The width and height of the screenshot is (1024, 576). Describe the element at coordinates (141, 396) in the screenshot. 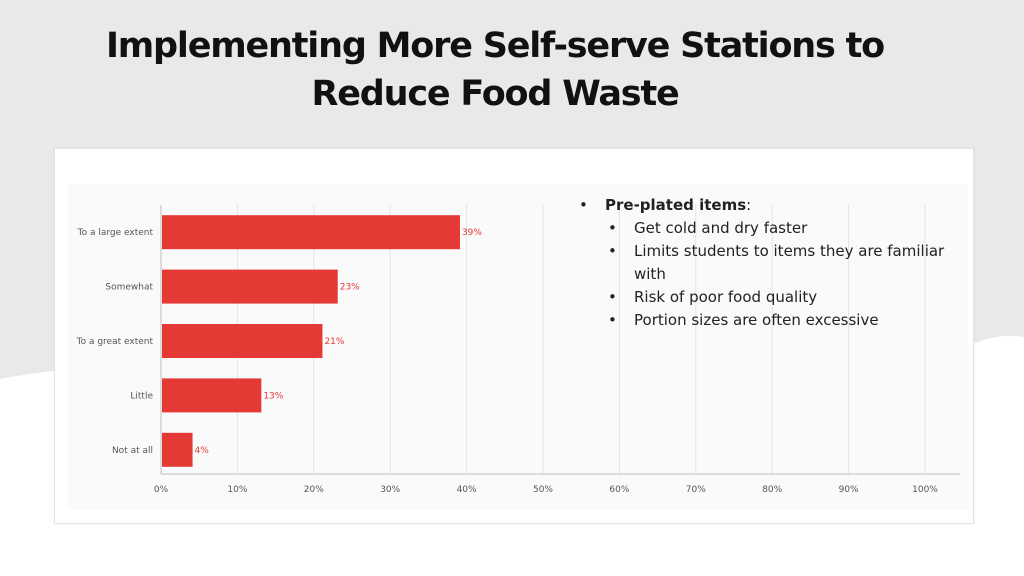

I see `category-label: Little` at that location.